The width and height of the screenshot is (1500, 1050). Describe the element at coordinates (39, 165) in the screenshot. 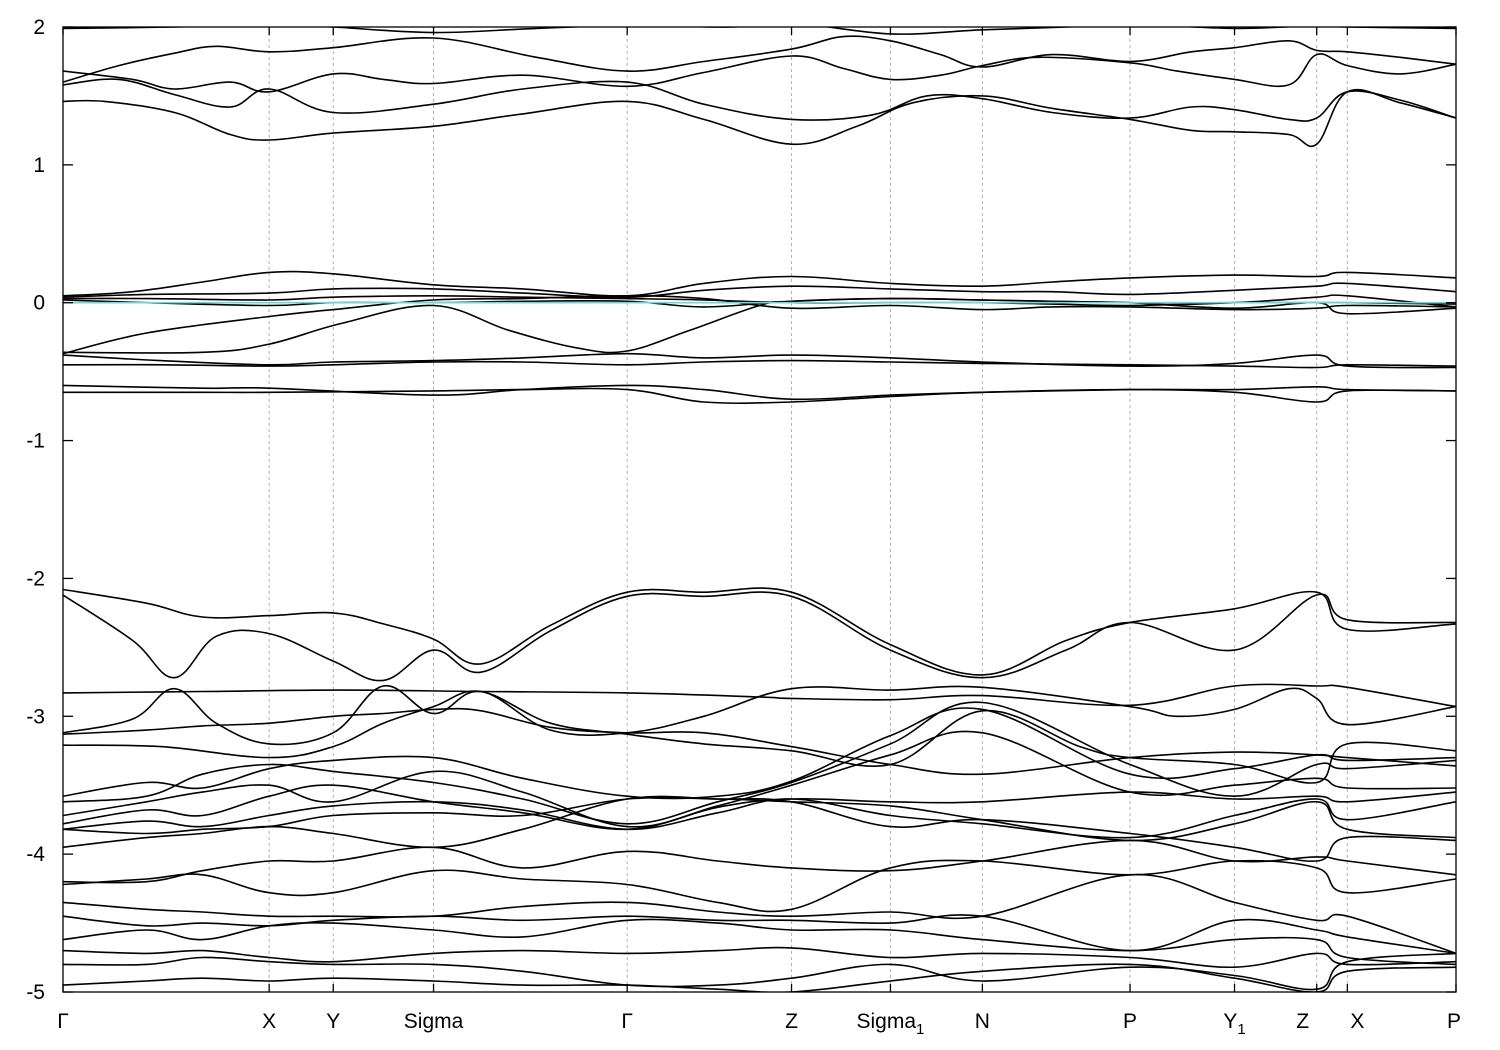

I see `y-tick-label: 1` at that location.